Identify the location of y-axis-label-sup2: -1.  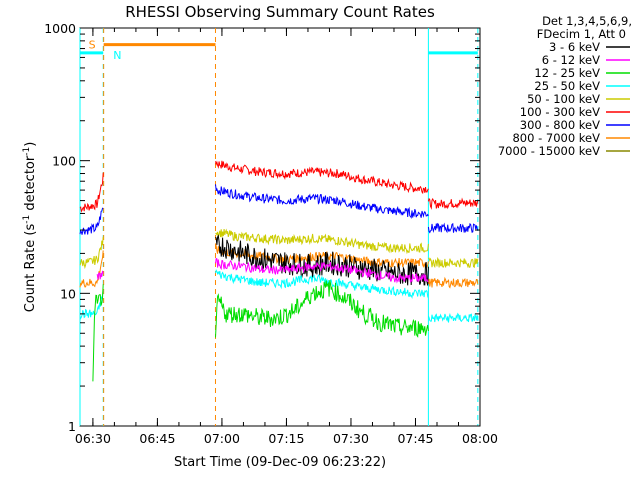
(27, 151).